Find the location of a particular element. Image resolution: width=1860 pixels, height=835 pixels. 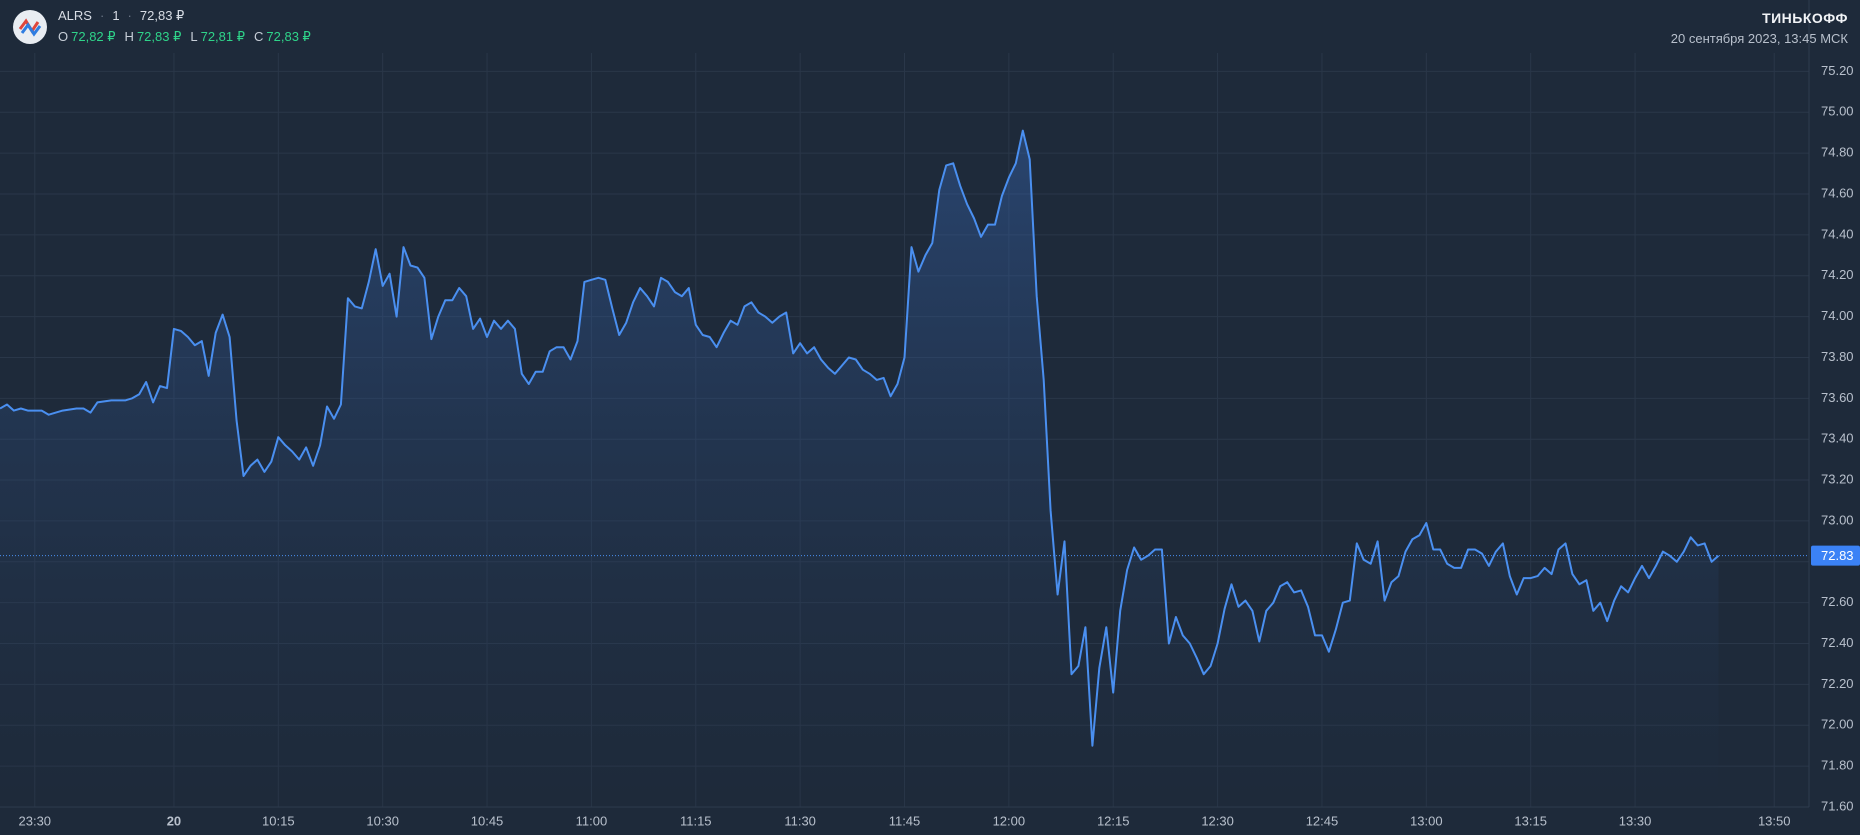

ohlc-line: O 72,82 ₽ H 72,83 ₽ L 72,81 ₽ C 72,83 ₽ is located at coordinates (189, 37).